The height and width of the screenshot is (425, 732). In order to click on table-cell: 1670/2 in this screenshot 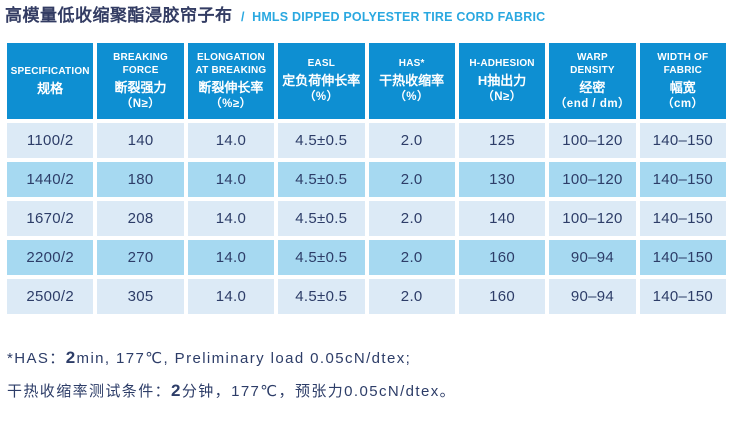, I will do `click(50, 218)`.